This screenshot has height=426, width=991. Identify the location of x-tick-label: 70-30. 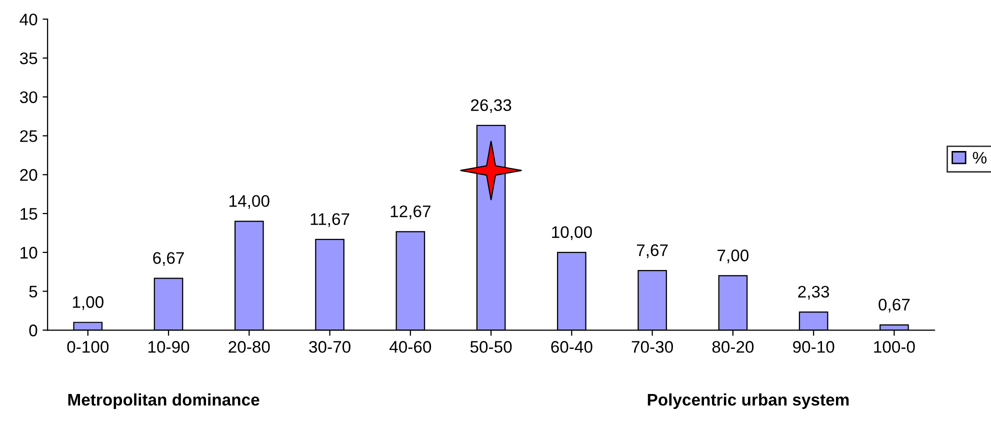
(652, 347).